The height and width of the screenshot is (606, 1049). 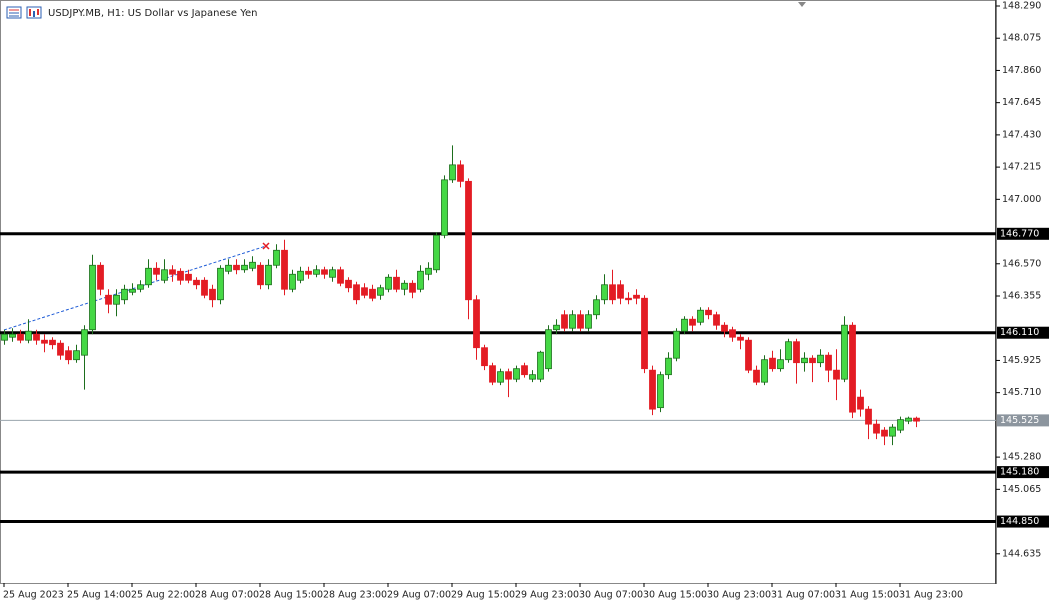 What do you see at coordinates (1021, 553) in the screenshot?
I see `y-tick-label: 144.635` at bounding box center [1021, 553].